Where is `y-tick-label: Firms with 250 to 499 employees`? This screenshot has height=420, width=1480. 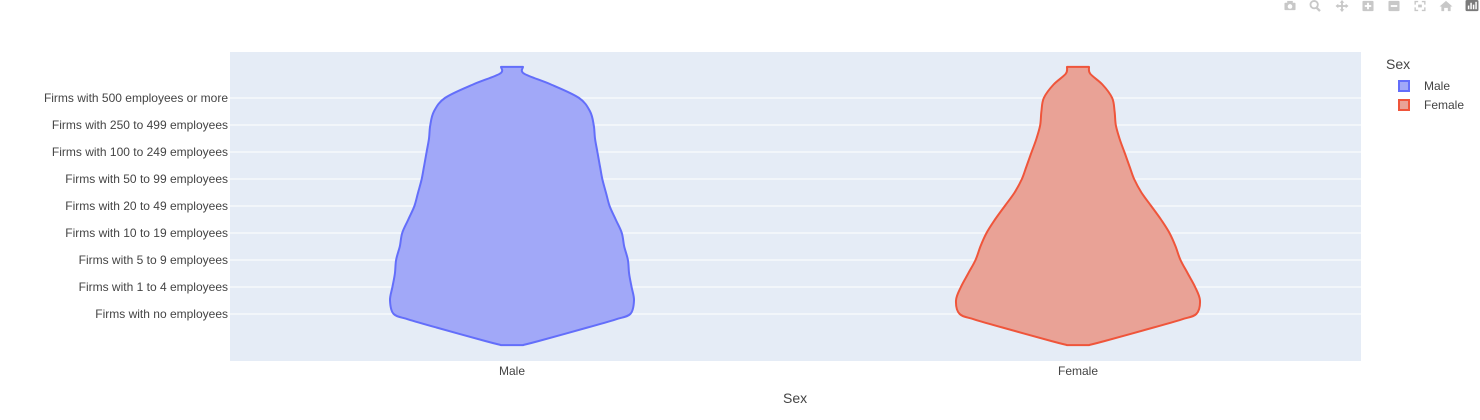 y-tick-label: Firms with 250 to 499 employees is located at coordinates (140, 125).